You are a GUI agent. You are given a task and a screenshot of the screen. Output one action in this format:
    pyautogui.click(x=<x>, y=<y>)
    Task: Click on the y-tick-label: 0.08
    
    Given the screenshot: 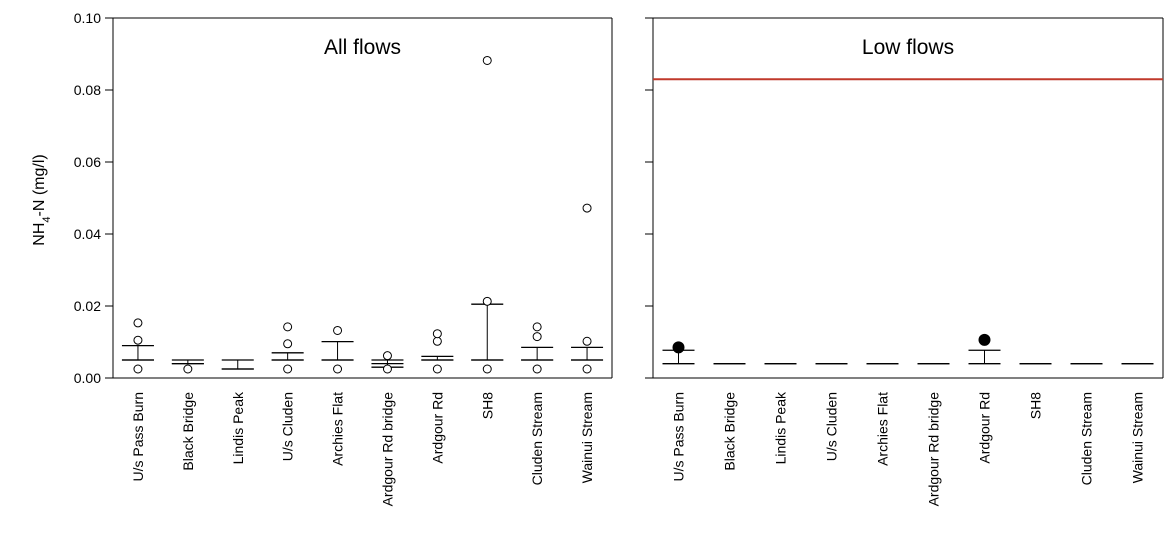 What is the action you would take?
    pyautogui.click(x=87, y=90)
    